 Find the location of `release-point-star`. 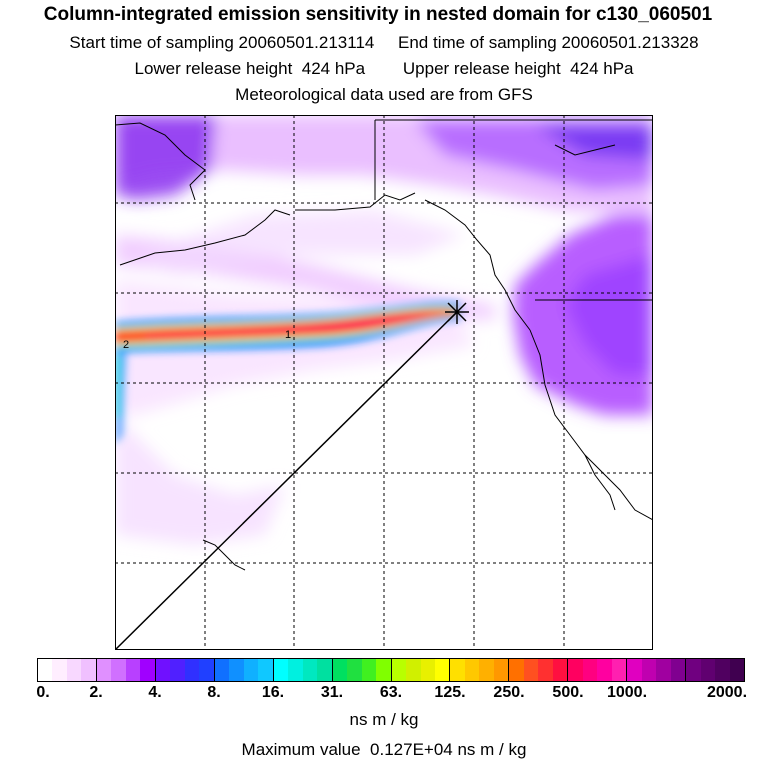

release-point-star is located at coordinates (457, 312).